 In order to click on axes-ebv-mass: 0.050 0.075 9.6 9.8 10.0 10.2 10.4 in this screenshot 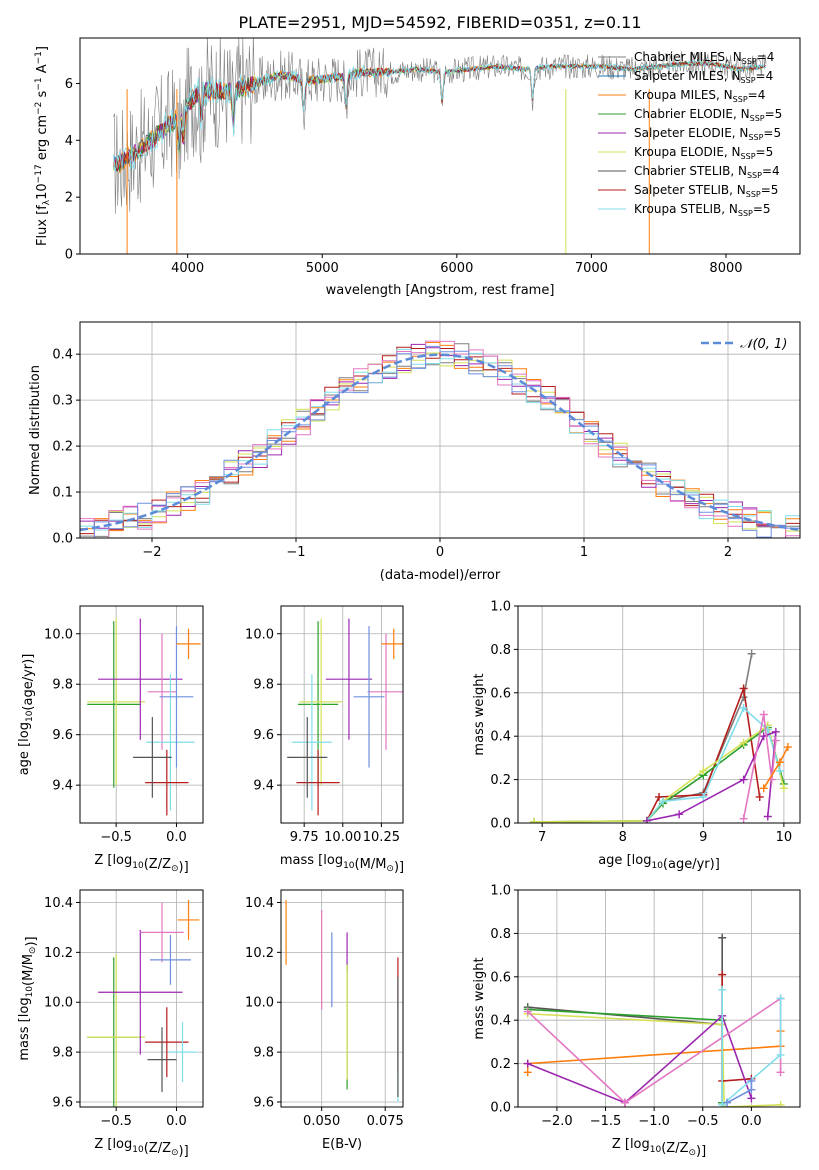, I will do `click(324, 1009)`.